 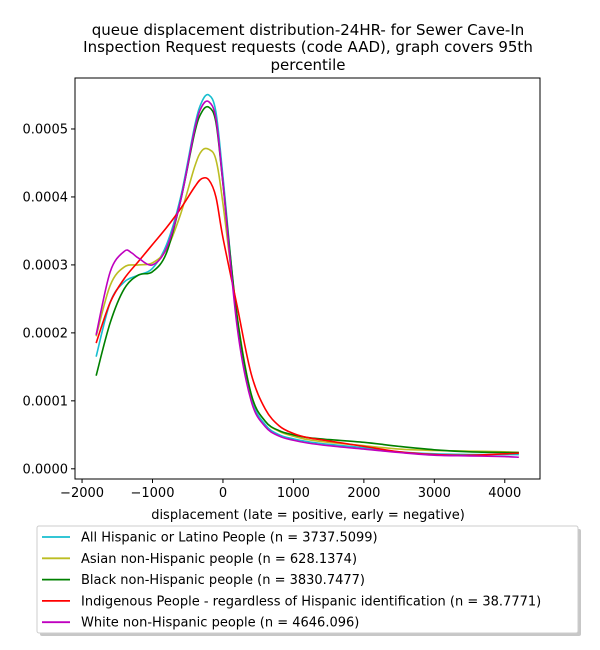 I want to click on x-tick-label: −1000, so click(x=153, y=493).